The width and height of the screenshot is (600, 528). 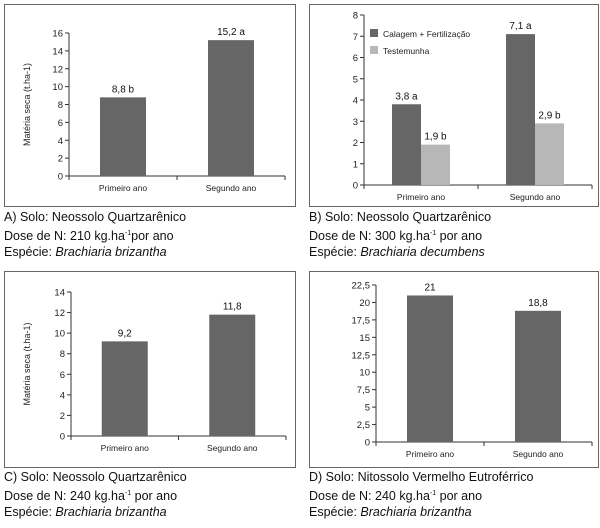 What do you see at coordinates (459, 495) in the screenshot?
I see `caption-d-dose-post: por ano` at bounding box center [459, 495].